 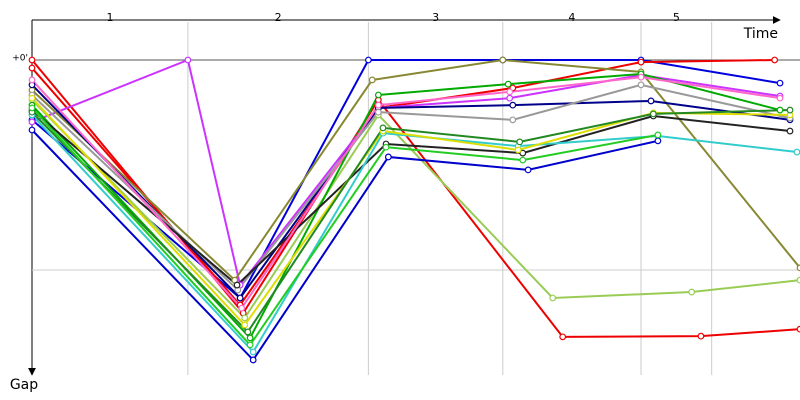 What do you see at coordinates (20, 59) in the screenshot?
I see `y-tick-label: +0'` at bounding box center [20, 59].